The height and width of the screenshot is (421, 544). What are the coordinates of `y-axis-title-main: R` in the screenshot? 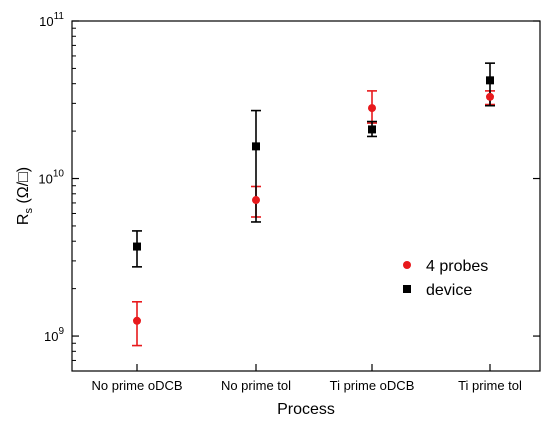 It's located at (23, 220).